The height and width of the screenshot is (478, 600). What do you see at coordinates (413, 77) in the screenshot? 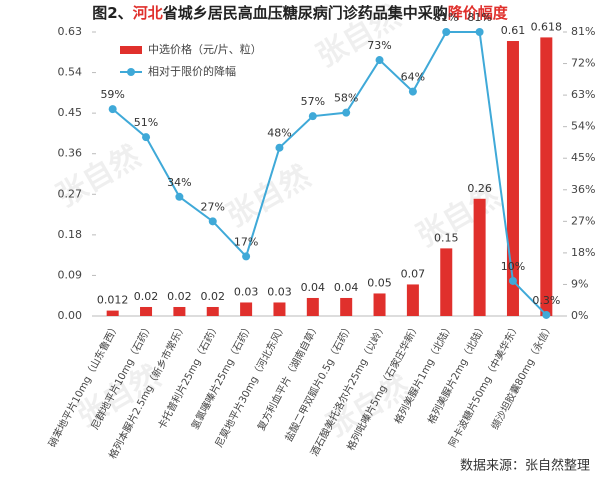
I see `line-value-label: 64%` at bounding box center [413, 77].